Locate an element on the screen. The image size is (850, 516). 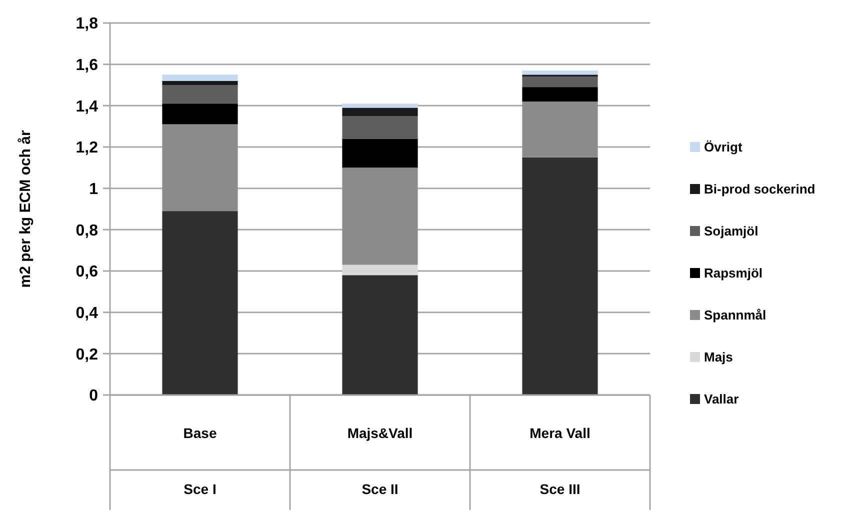
legend-label: Sojamjöl is located at coordinates (731, 231).